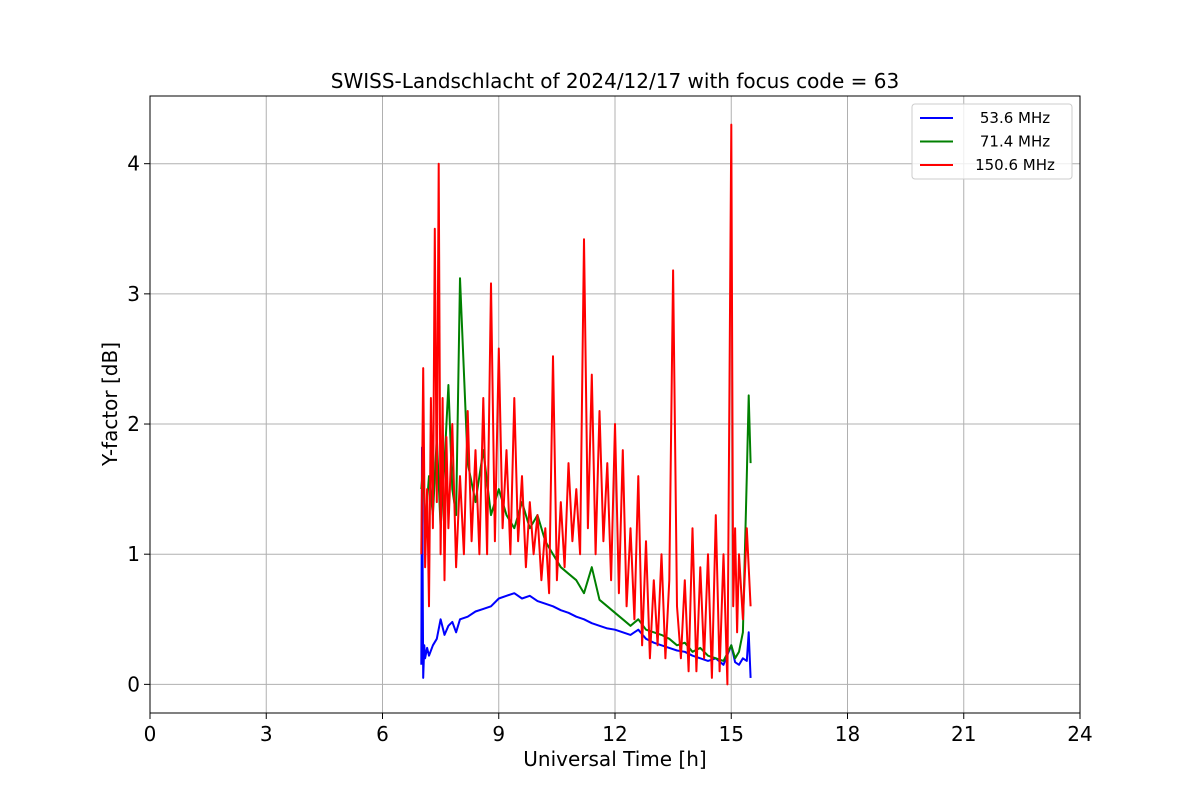  I want to click on x-tick-label: 18, so click(847, 734).